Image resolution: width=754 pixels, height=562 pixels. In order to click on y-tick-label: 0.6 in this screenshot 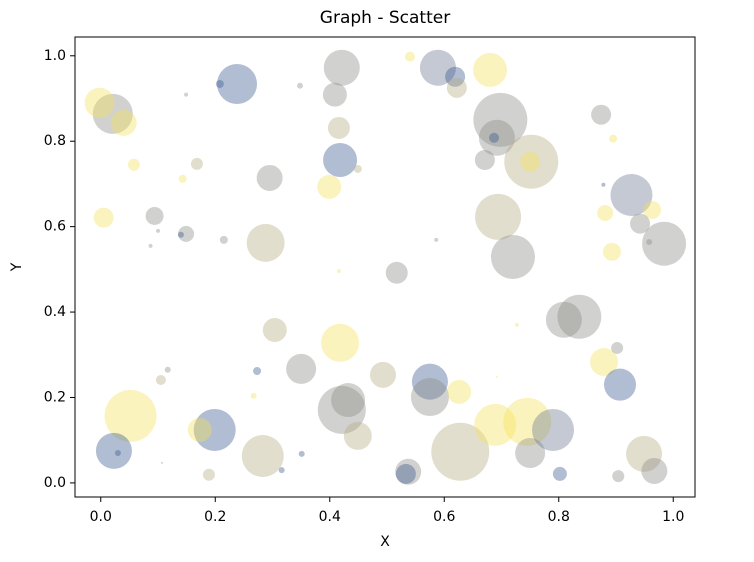, I will do `click(55, 227)`.